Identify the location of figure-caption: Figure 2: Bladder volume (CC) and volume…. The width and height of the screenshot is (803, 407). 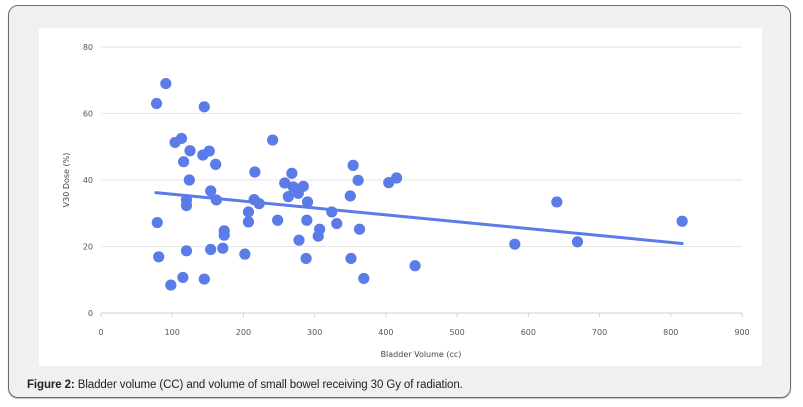
(245, 385).